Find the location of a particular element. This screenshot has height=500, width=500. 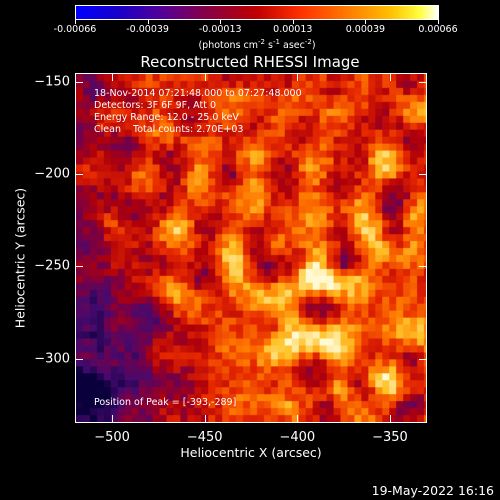

colorbar-units: (photons cm-2 s-1 asec-2) is located at coordinates (257, 45).